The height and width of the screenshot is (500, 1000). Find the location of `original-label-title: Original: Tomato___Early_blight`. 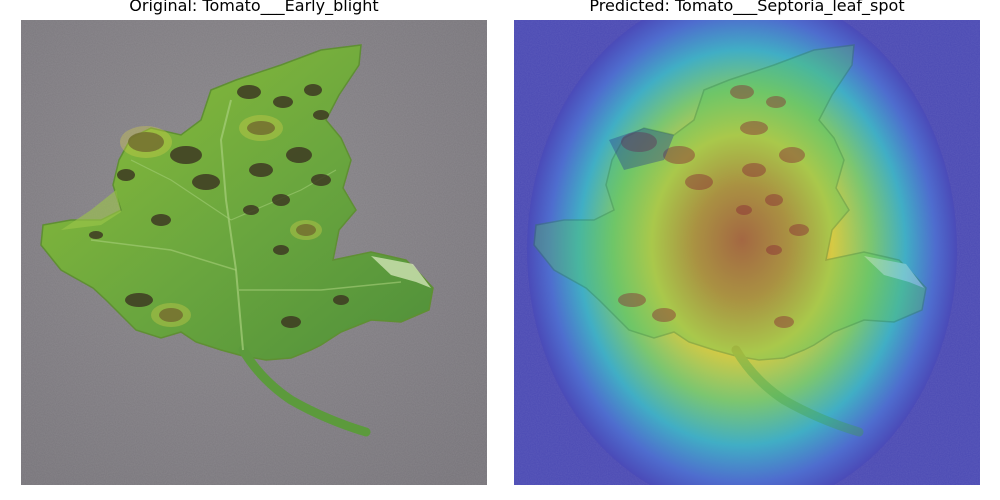

original-label-title: Original: Tomato___Early_blight is located at coordinates (254, 7).